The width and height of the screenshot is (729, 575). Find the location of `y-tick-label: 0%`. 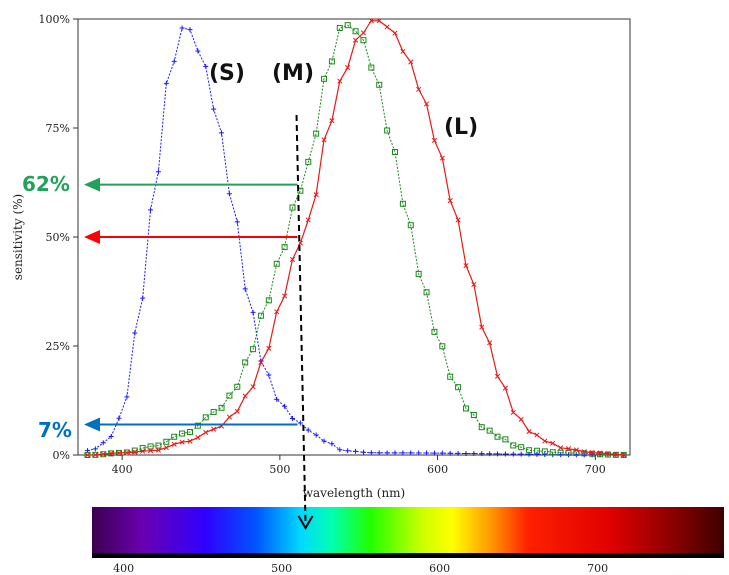

y-tick-label: 0% is located at coordinates (61, 455).